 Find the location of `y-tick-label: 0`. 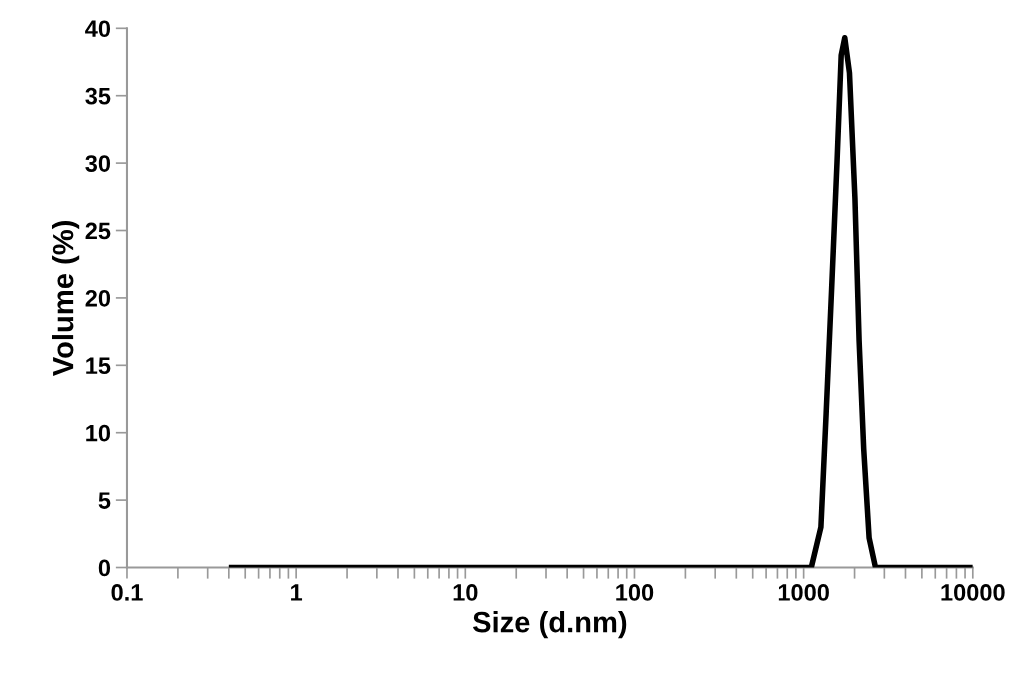

y-tick-label: 0 is located at coordinates (104, 568).